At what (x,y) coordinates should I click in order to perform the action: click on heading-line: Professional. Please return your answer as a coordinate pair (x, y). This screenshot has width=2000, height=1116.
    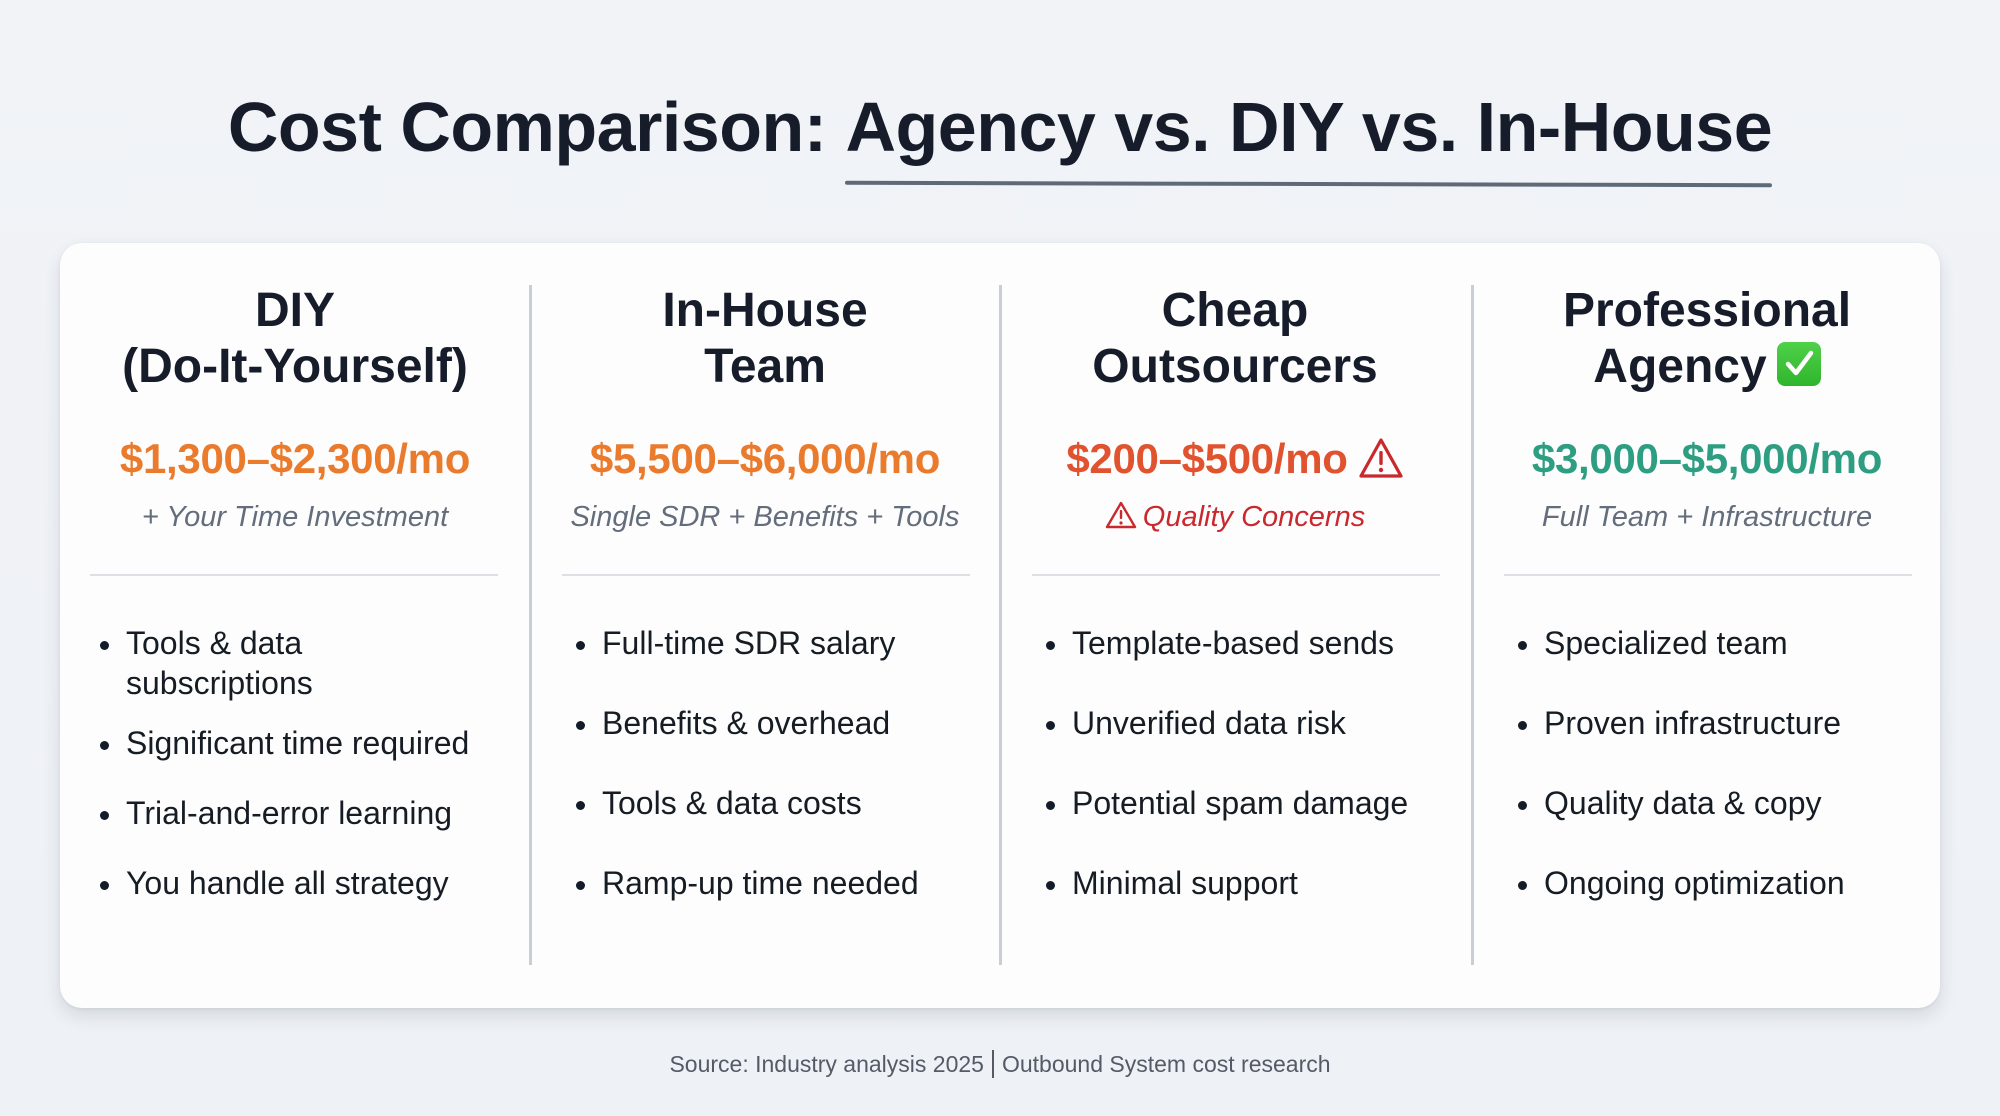
    Looking at the image, I should click on (1707, 310).